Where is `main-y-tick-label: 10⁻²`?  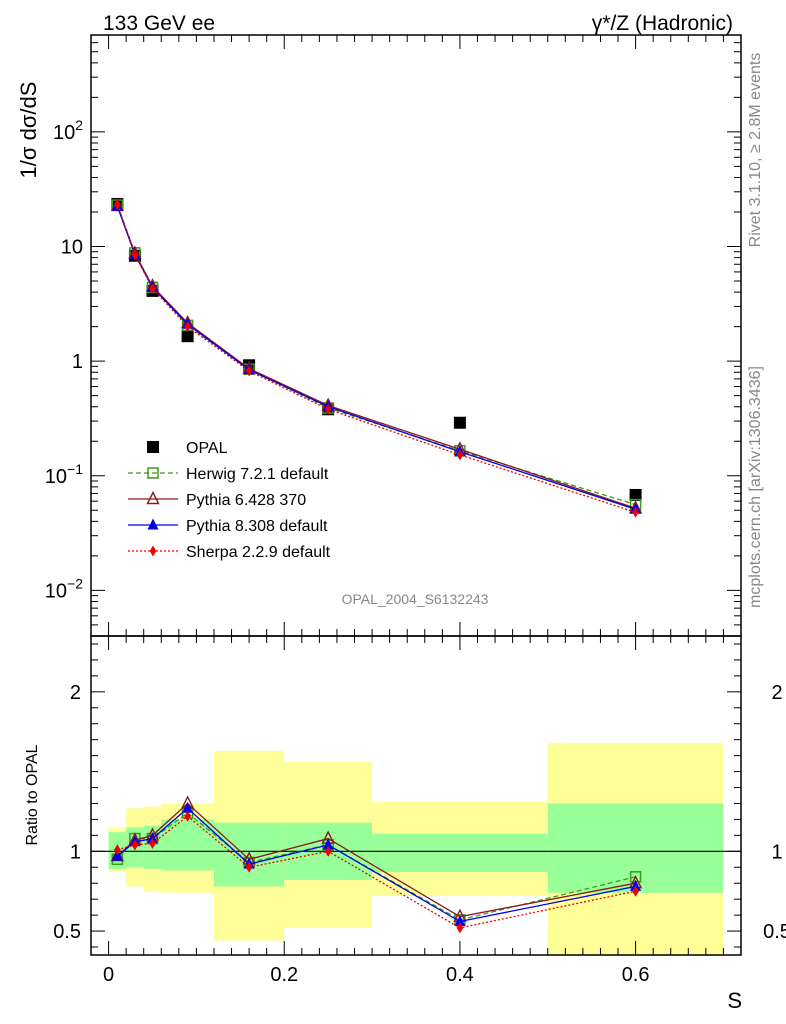 main-y-tick-label: 10⁻² is located at coordinates (64, 588).